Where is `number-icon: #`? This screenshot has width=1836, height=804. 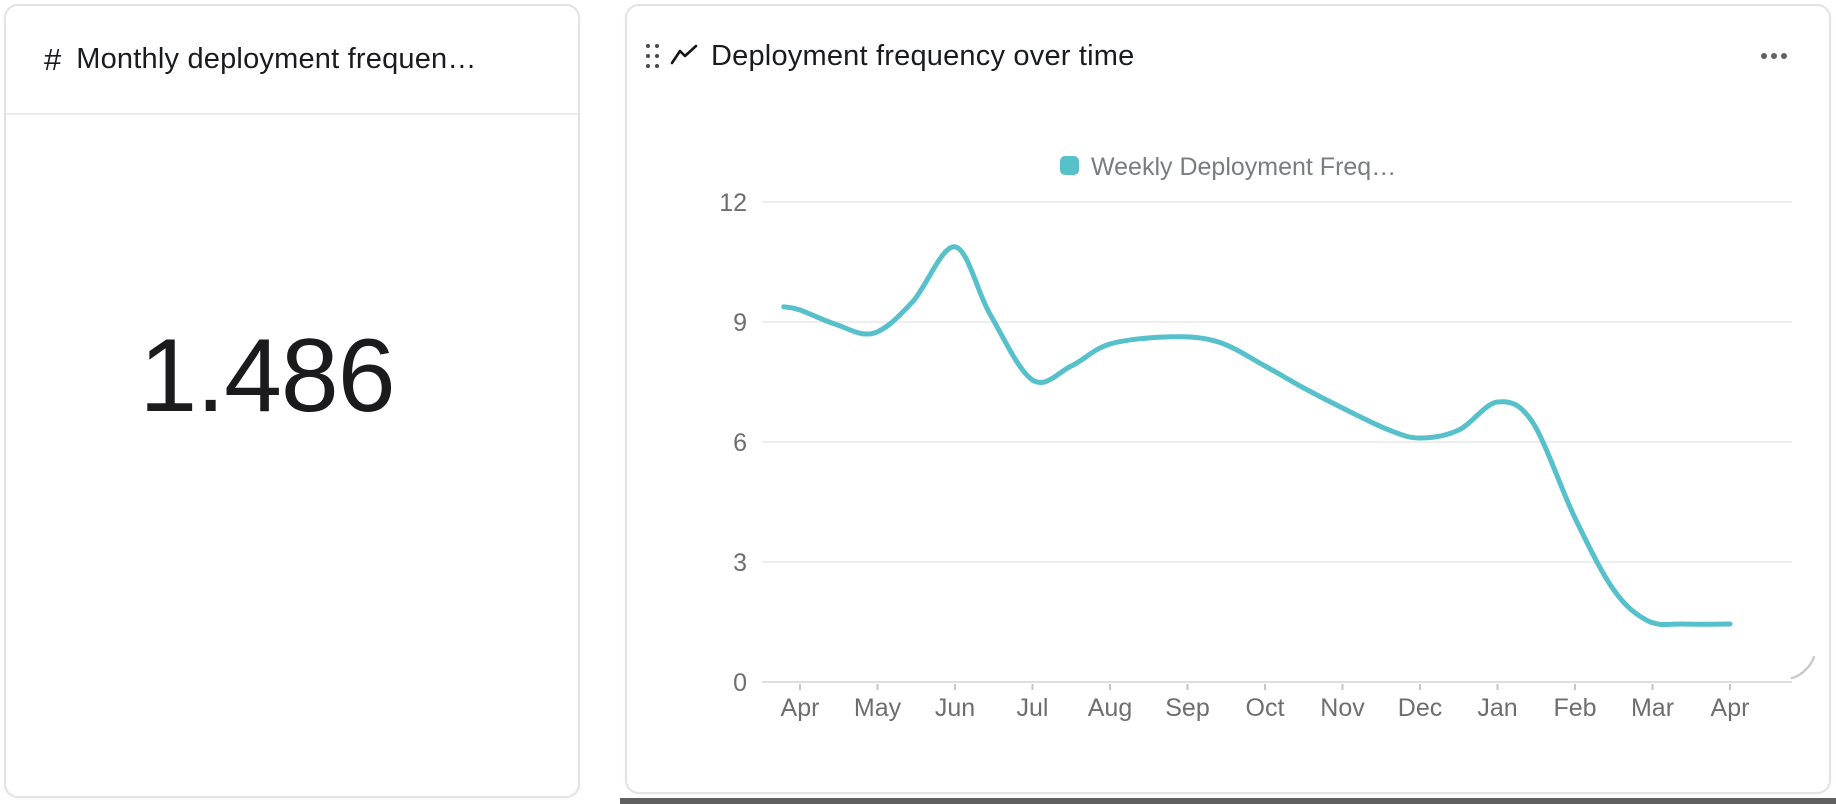 number-icon: # is located at coordinates (53, 59).